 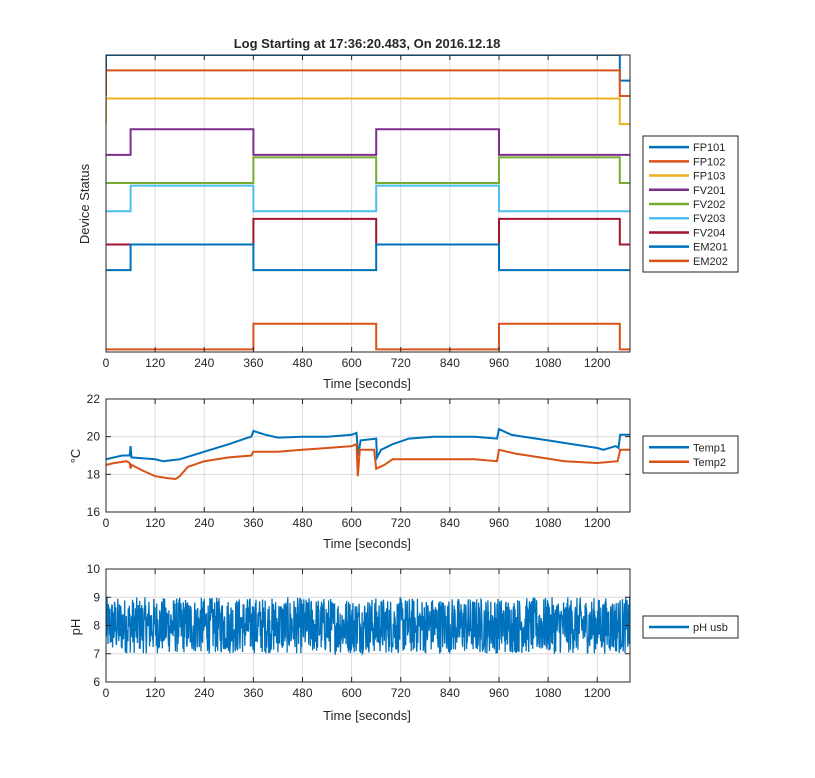 What do you see at coordinates (709, 148) in the screenshot?
I see `legend-label-fp101: FP101` at bounding box center [709, 148].